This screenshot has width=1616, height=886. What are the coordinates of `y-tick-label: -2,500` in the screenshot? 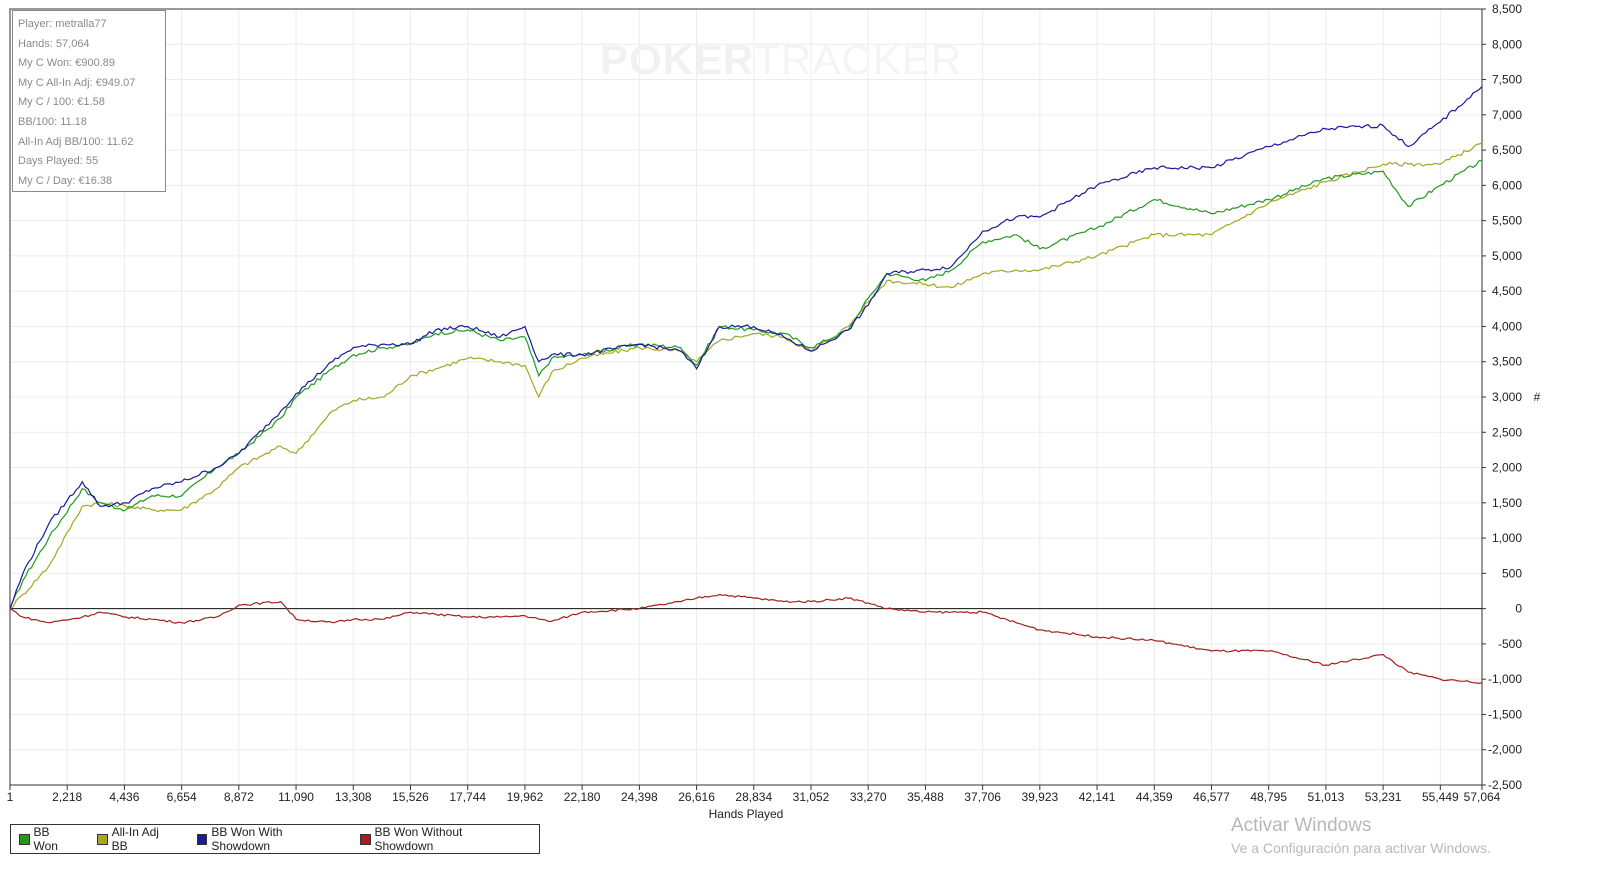 It's located at (1505, 785).